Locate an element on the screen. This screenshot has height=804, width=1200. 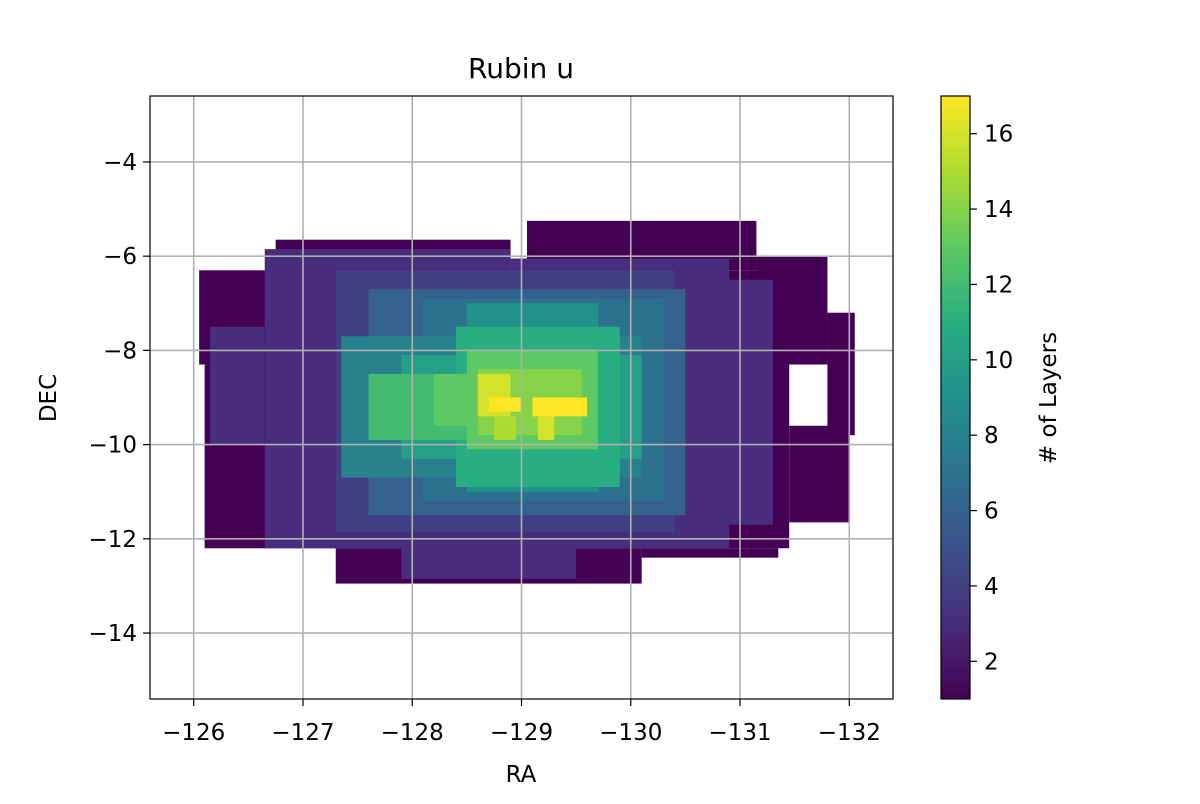
colorbar-tick-label: 2 is located at coordinates (991, 662).